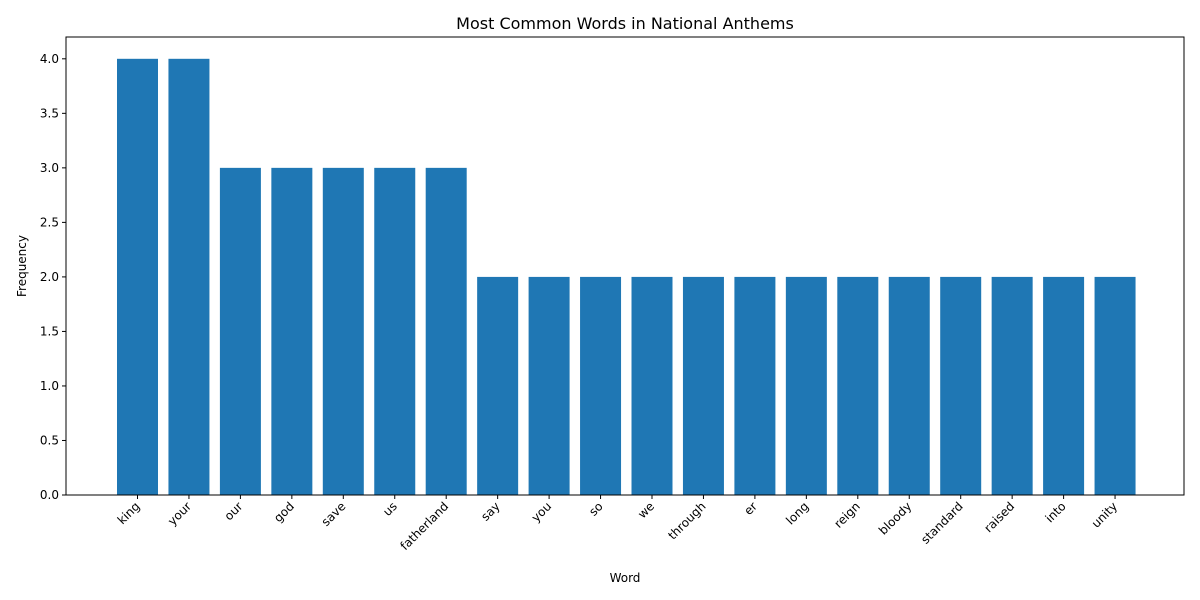  Describe the element at coordinates (49, 222) in the screenshot. I see `y-tick-label: 2.5` at that location.